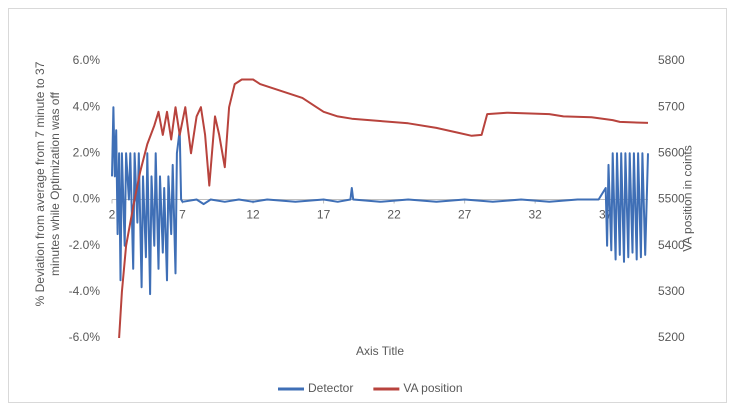  What do you see at coordinates (87, 106) in the screenshot?
I see `y-tick-label: 4.0%` at bounding box center [87, 106].